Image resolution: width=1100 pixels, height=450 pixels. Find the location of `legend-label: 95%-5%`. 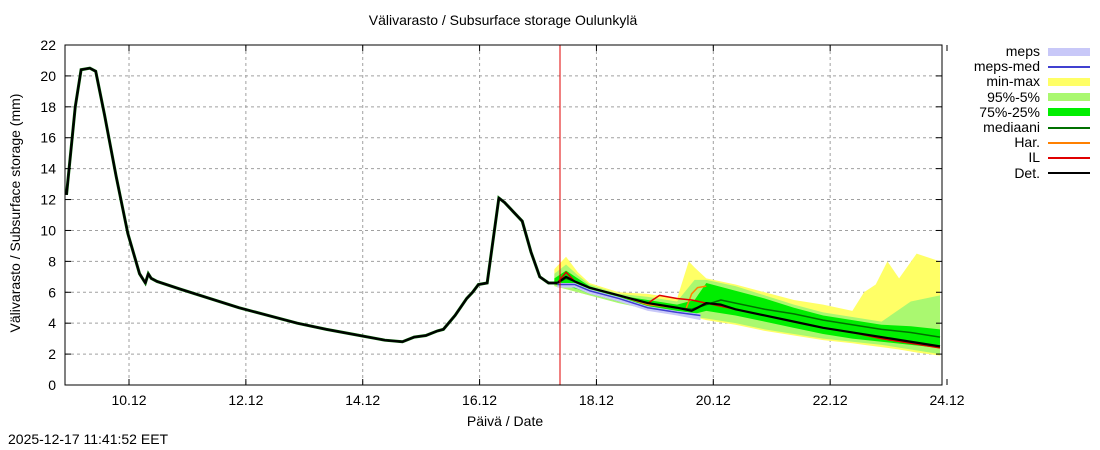

legend-label: 95%-5% is located at coordinates (1013, 96).